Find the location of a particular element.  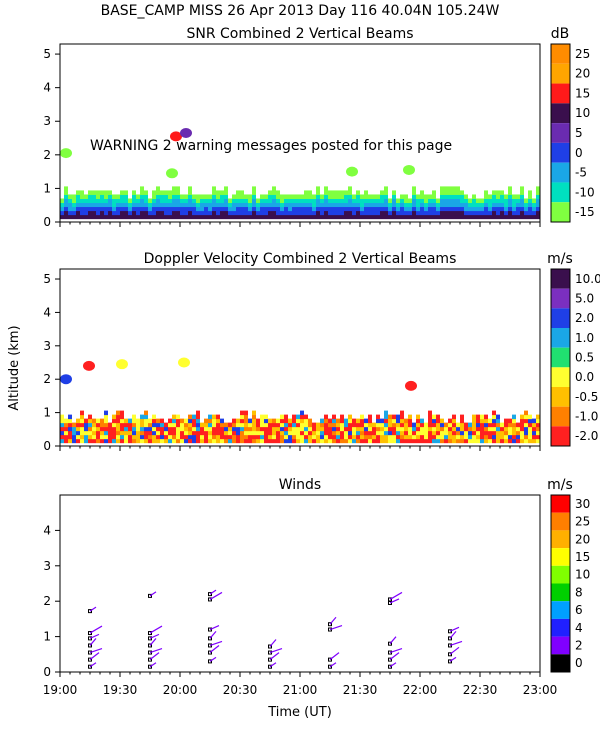

wind-barb is located at coordinates (156, 629).